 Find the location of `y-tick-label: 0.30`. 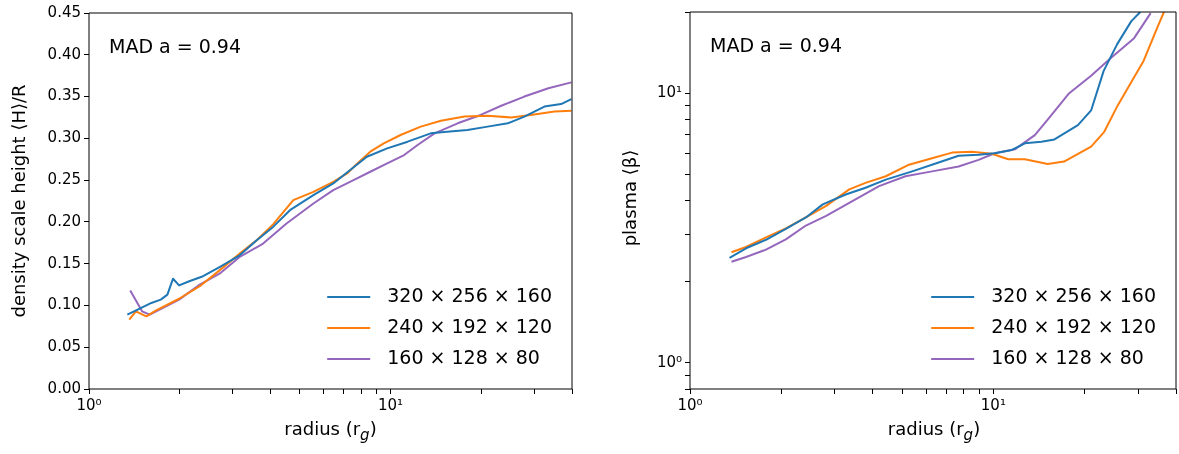

y-tick-label: 0.30 is located at coordinates (64, 137).